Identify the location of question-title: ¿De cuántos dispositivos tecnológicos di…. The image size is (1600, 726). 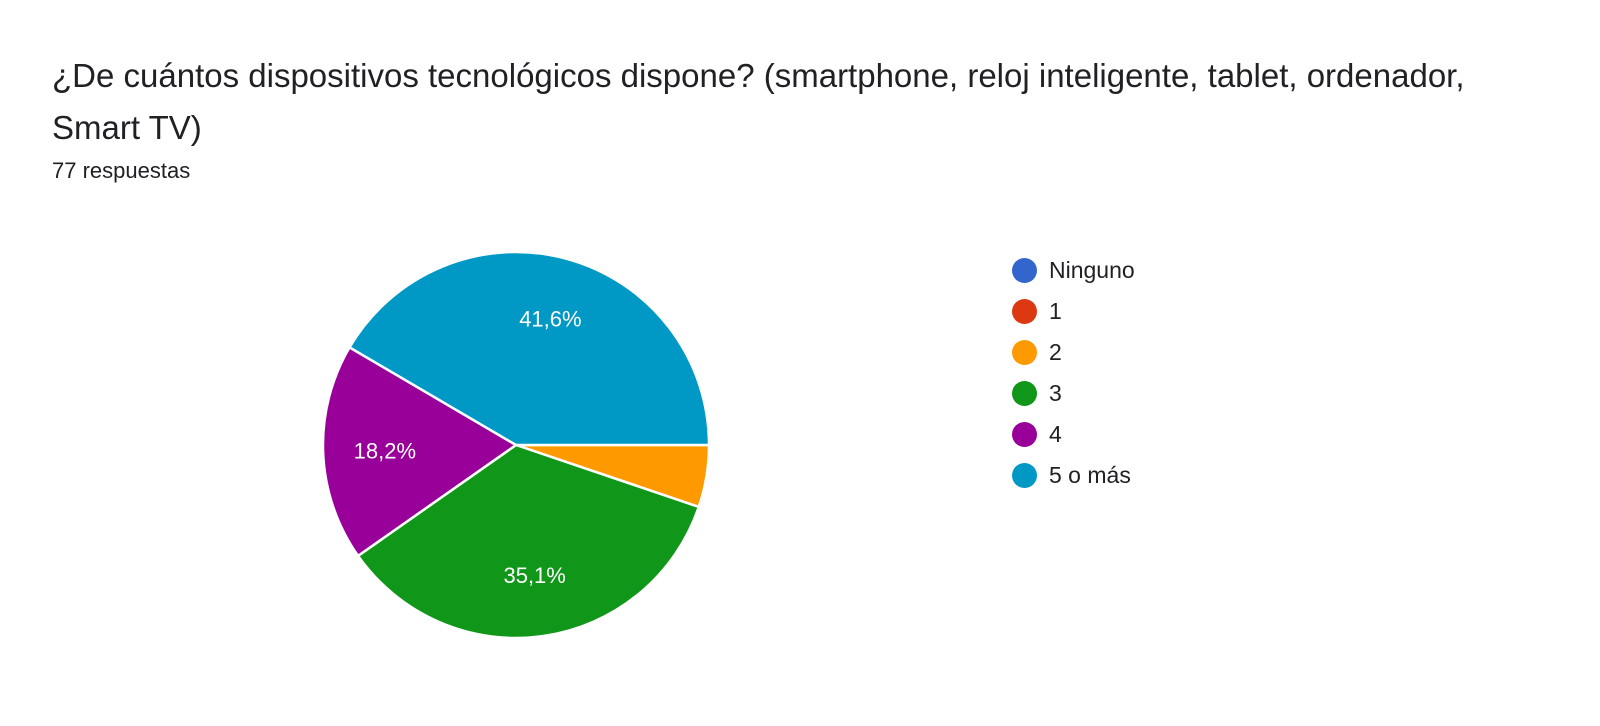
(758, 101).